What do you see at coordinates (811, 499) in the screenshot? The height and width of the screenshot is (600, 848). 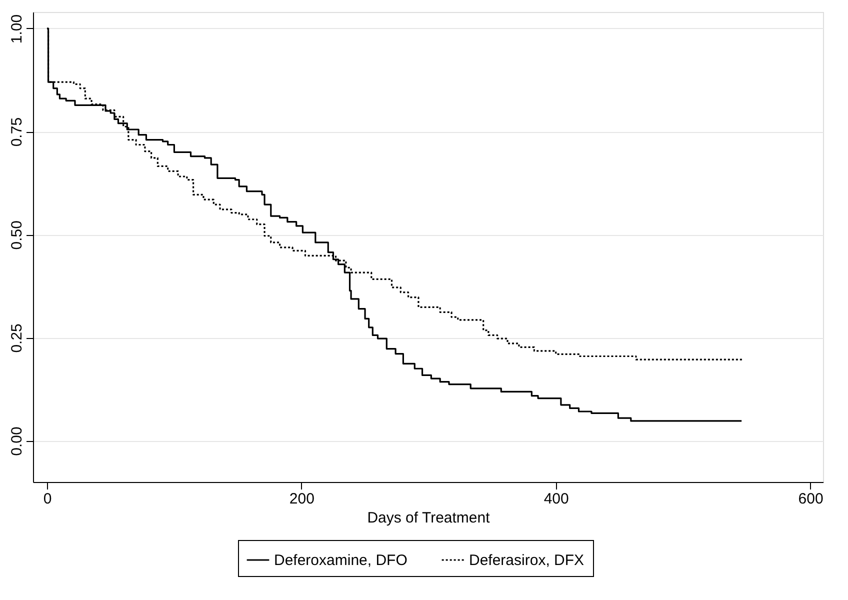 I see `x-tick-label: 600` at bounding box center [811, 499].